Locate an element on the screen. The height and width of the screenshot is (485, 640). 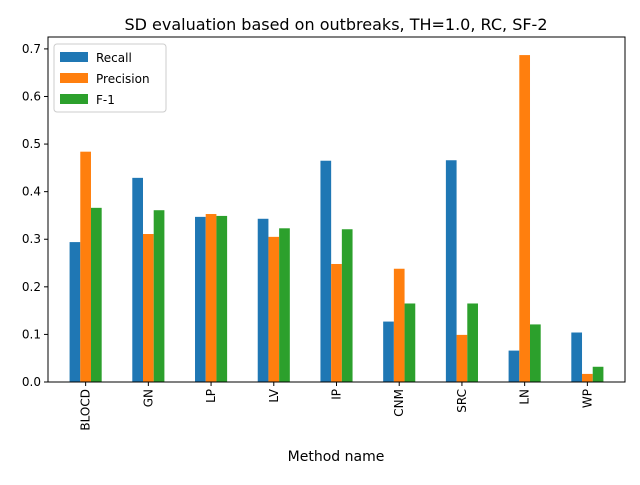
bar-precision-gn is located at coordinates (148, 308).